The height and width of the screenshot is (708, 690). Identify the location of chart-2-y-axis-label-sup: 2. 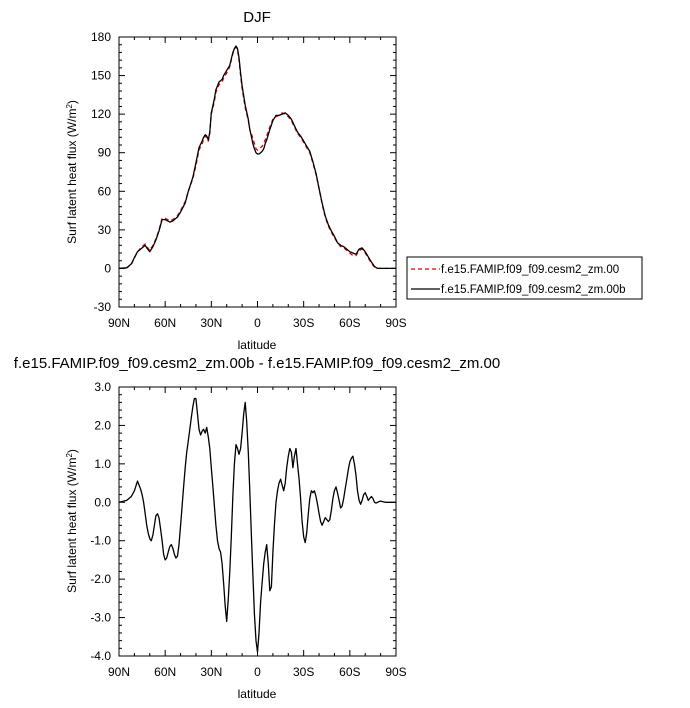
(69, 455).